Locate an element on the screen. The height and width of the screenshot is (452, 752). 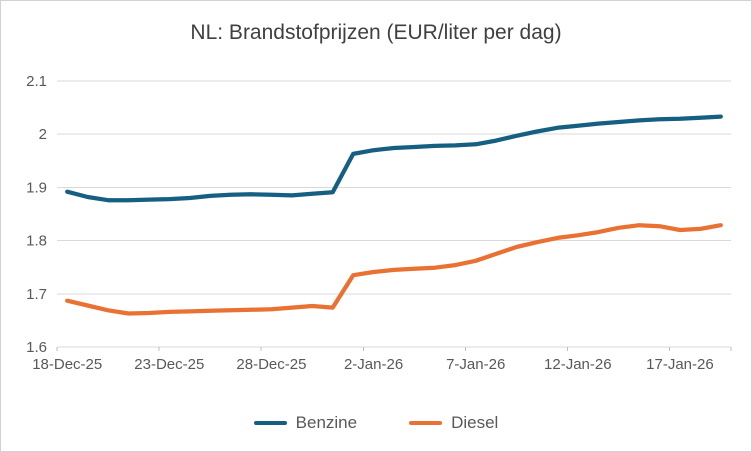
svg-text: 12-Jan-26 is located at coordinates (578, 364).